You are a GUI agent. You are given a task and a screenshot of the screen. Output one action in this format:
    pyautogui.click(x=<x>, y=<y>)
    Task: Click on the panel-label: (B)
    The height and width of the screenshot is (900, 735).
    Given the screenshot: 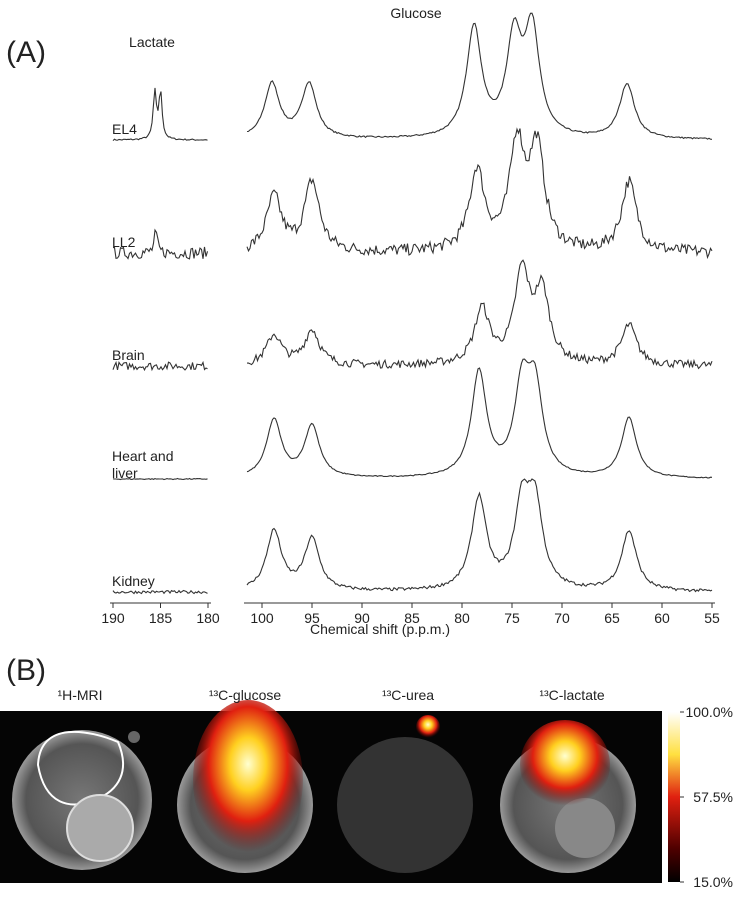 What is the action you would take?
    pyautogui.click(x=26, y=670)
    